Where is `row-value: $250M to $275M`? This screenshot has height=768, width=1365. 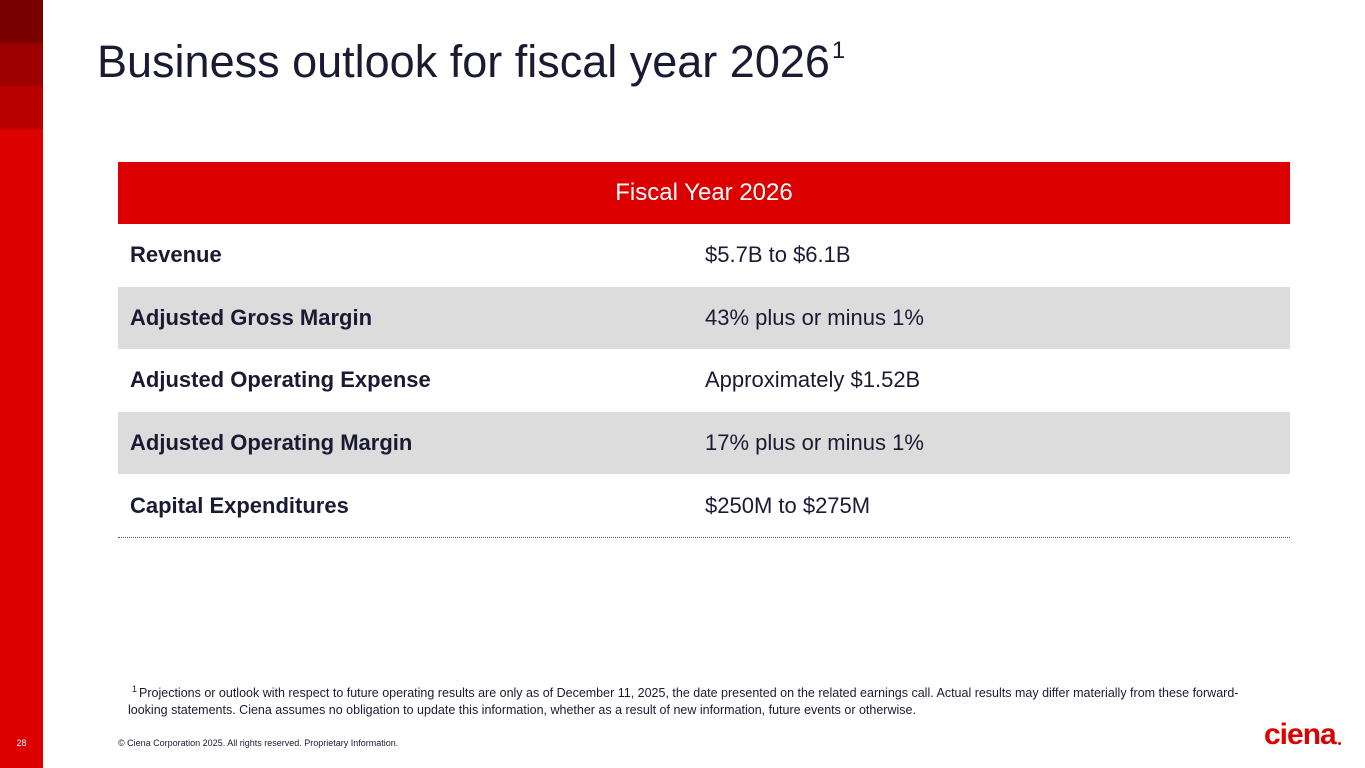 row-value: $250M to $275M is located at coordinates (788, 505).